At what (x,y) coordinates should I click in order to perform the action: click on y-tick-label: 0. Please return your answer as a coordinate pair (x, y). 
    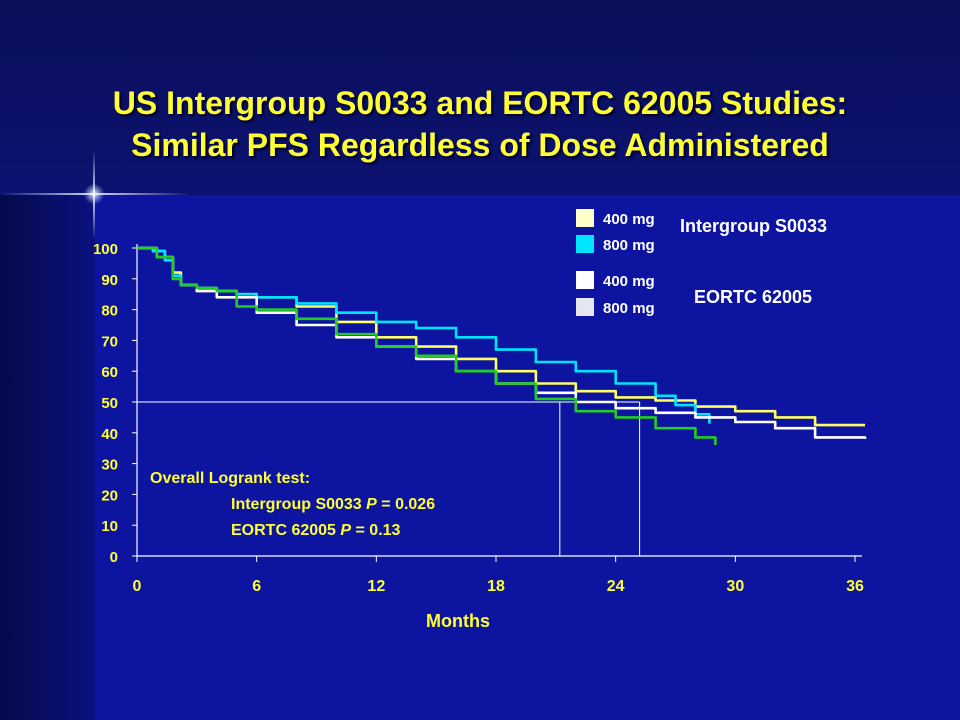
    Looking at the image, I should click on (114, 557).